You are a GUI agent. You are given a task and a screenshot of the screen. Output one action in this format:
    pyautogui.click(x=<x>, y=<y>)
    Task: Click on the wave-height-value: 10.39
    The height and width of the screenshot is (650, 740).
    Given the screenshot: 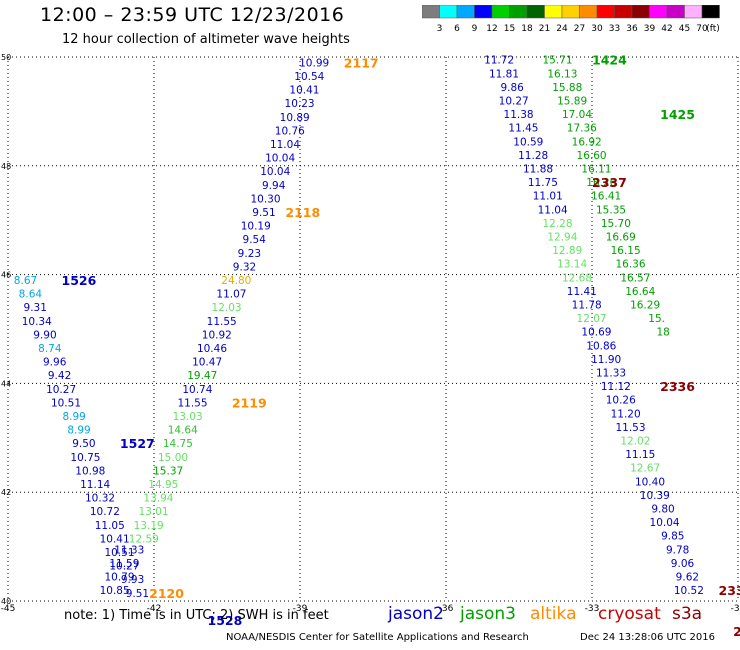 What is the action you would take?
    pyautogui.click(x=655, y=496)
    